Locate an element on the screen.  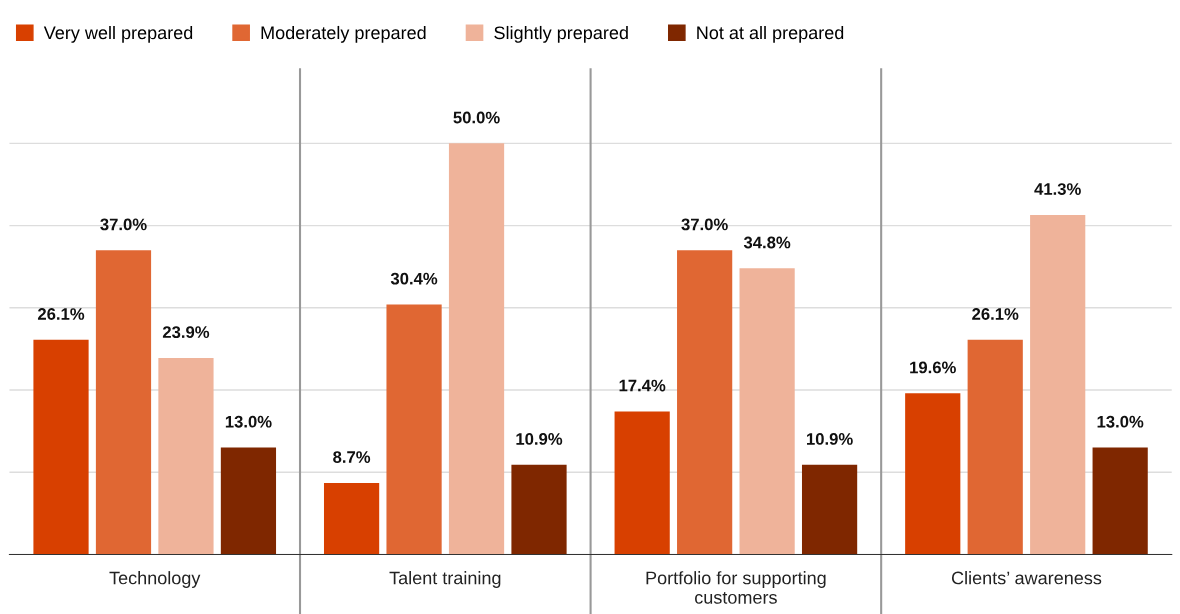
data-label: 19.6% is located at coordinates (933, 367).